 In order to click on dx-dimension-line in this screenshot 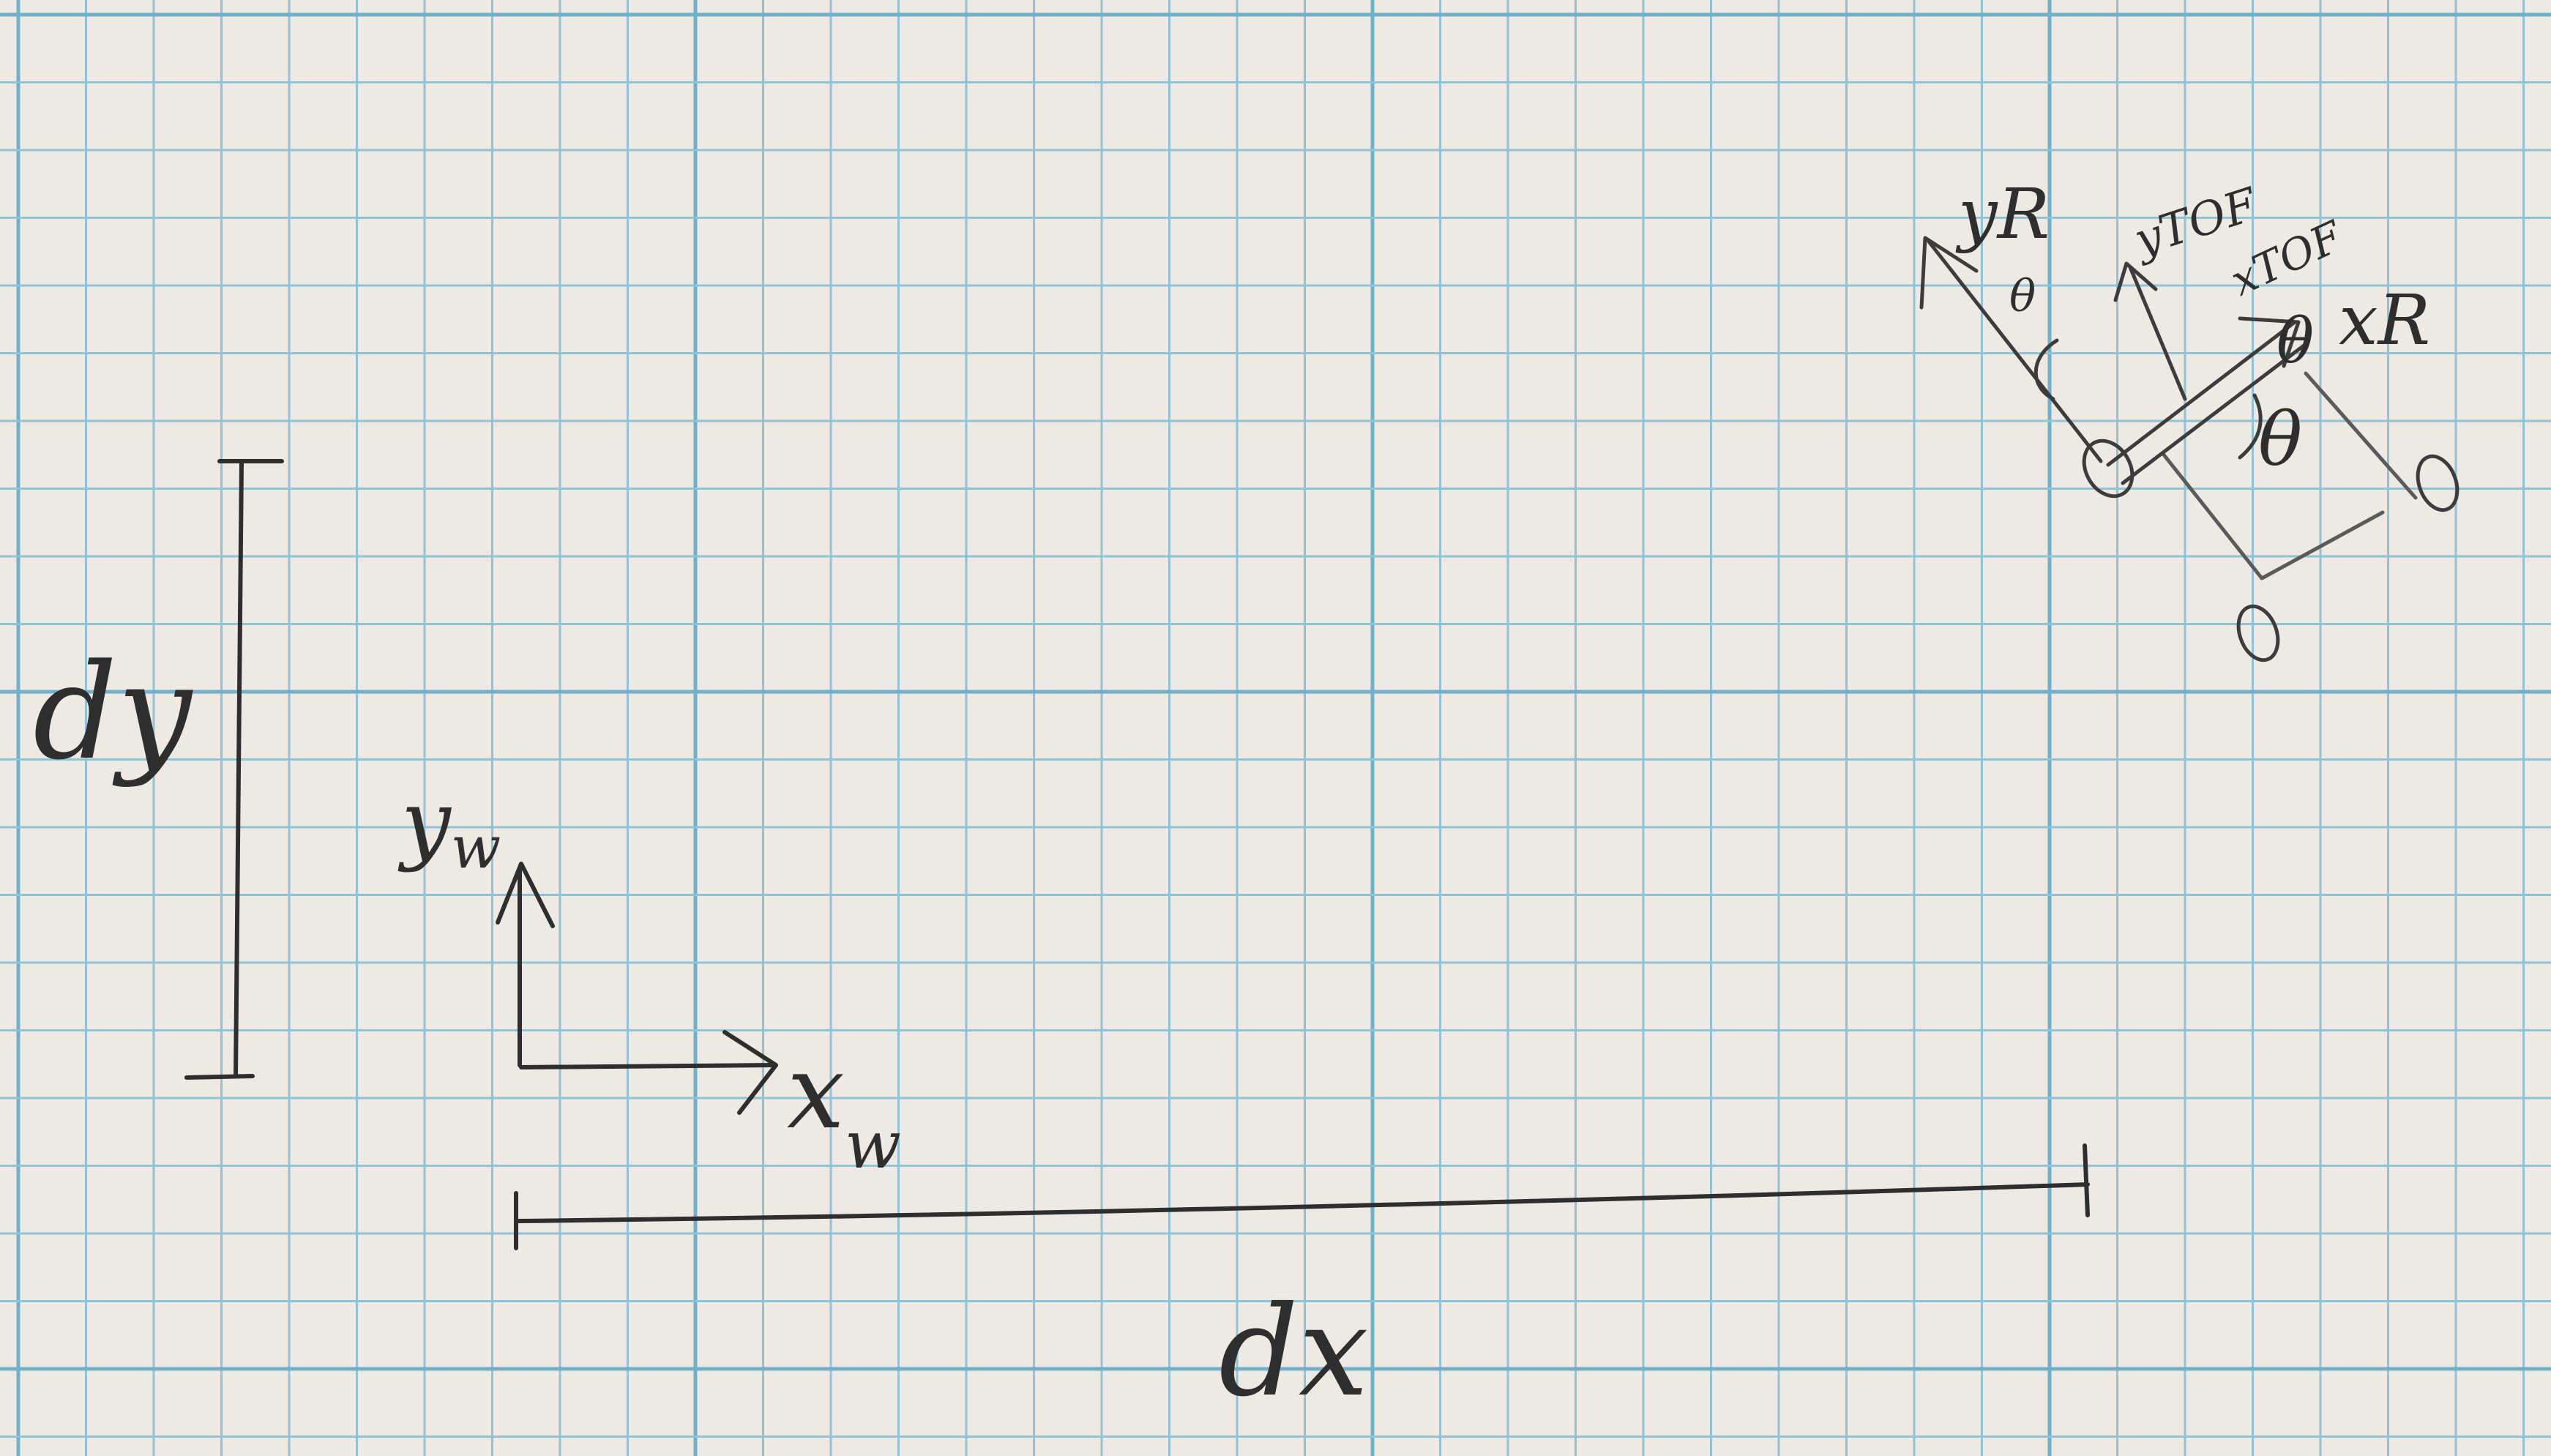, I will do `click(1302, 1196)`.